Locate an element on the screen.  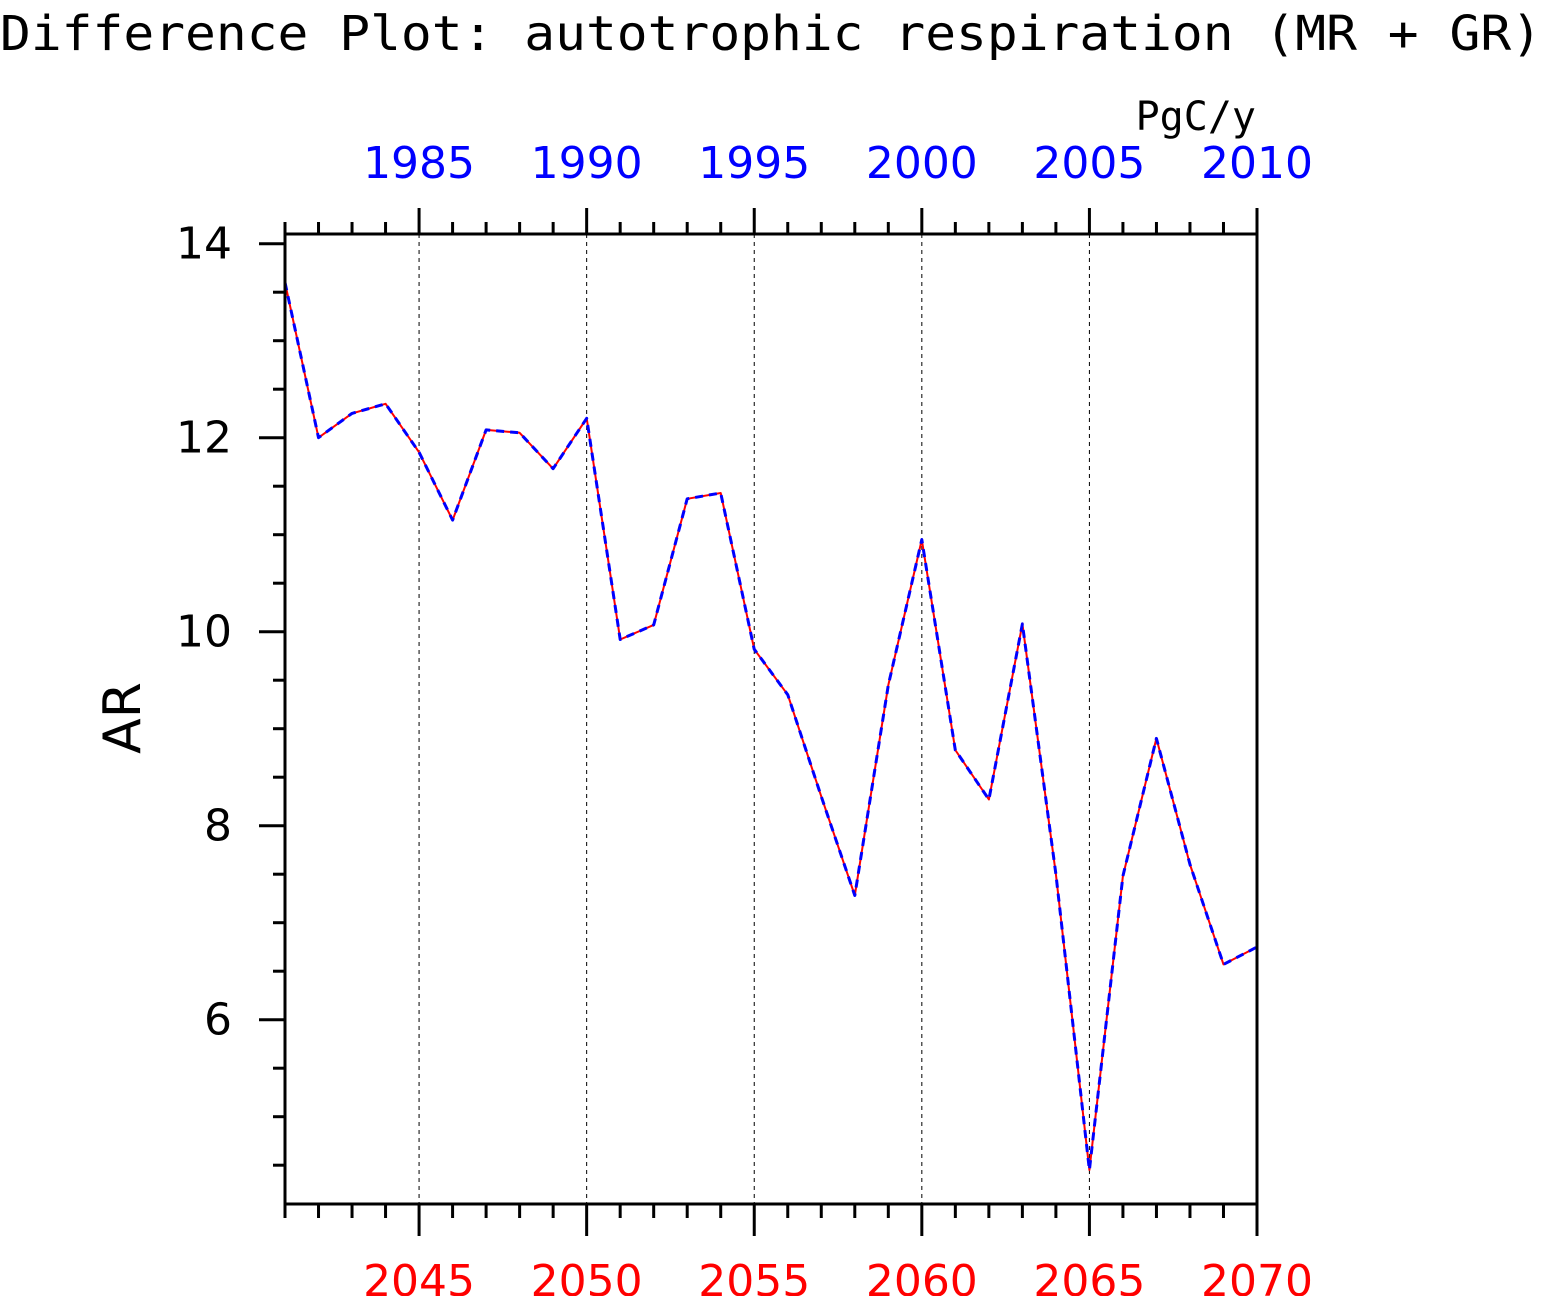
x-top-tick-label: 2010 is located at coordinates (1257, 163).